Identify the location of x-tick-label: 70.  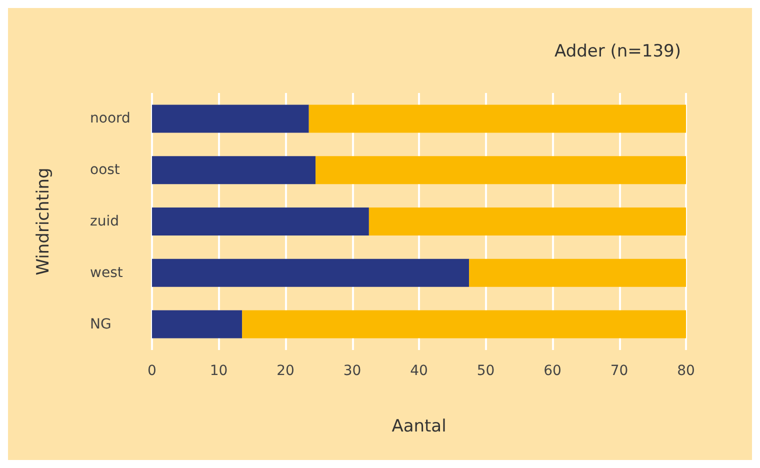
(619, 371).